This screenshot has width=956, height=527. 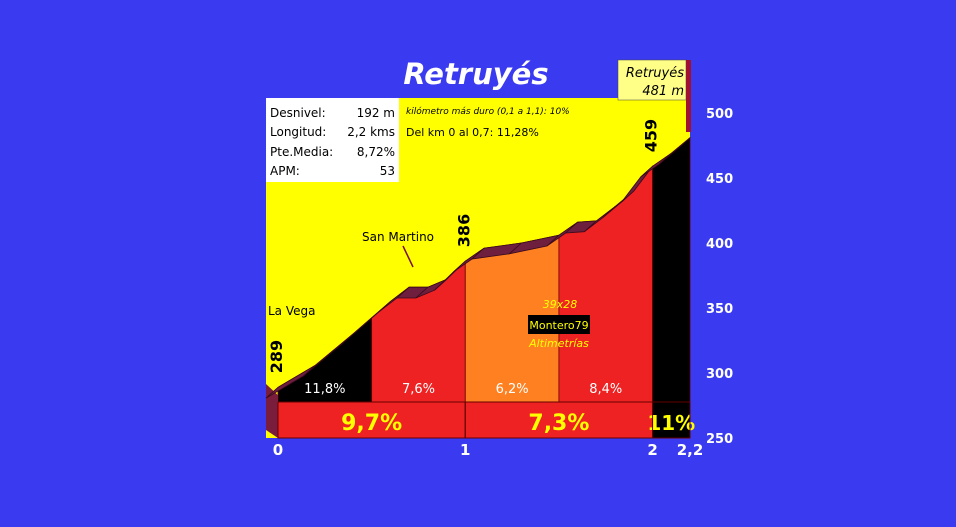 I want to click on stat-label: APM:, so click(x=285, y=171).